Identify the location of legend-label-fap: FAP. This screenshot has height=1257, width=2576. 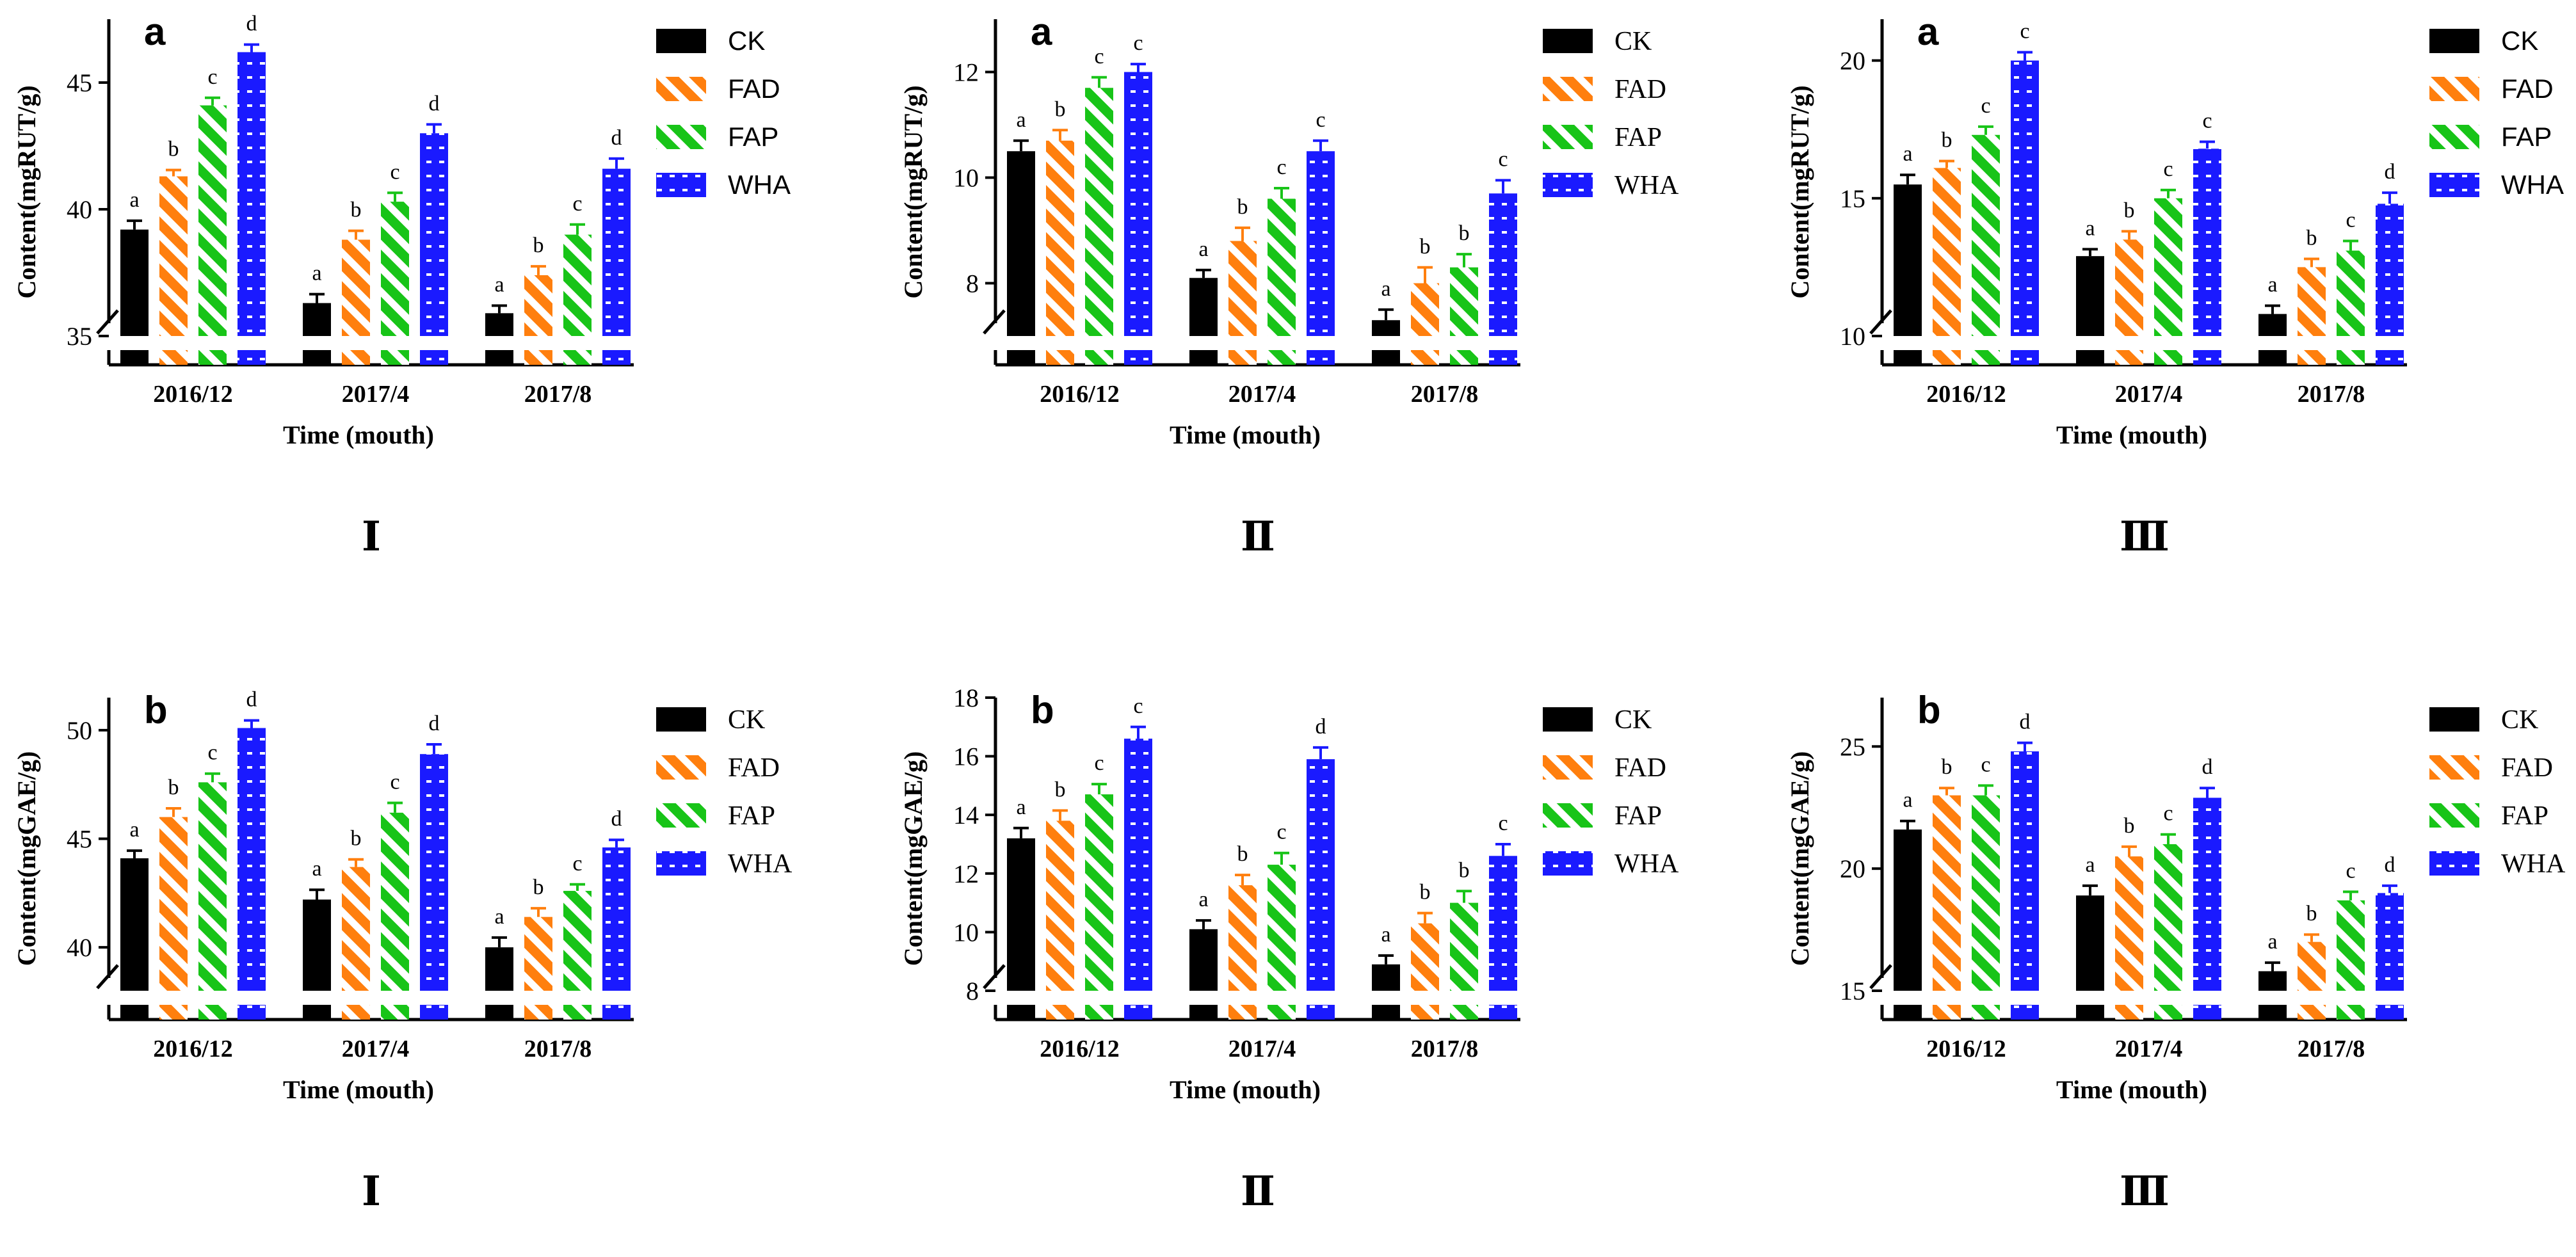
(1638, 137).